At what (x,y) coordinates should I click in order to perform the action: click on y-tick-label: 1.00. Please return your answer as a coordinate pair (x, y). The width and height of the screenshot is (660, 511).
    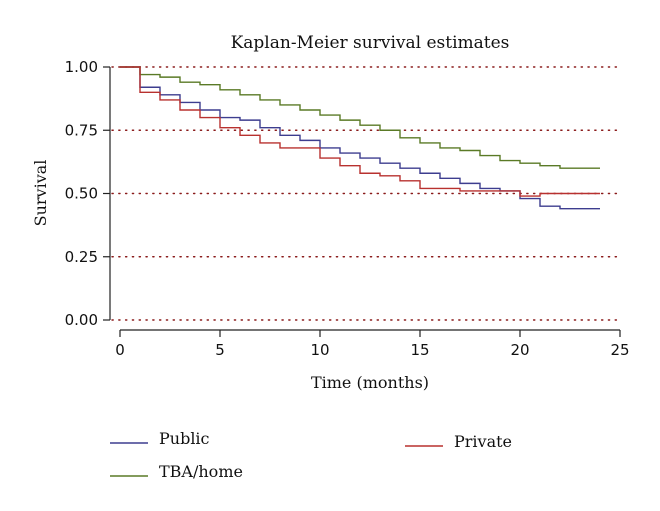
    Looking at the image, I should click on (81, 67).